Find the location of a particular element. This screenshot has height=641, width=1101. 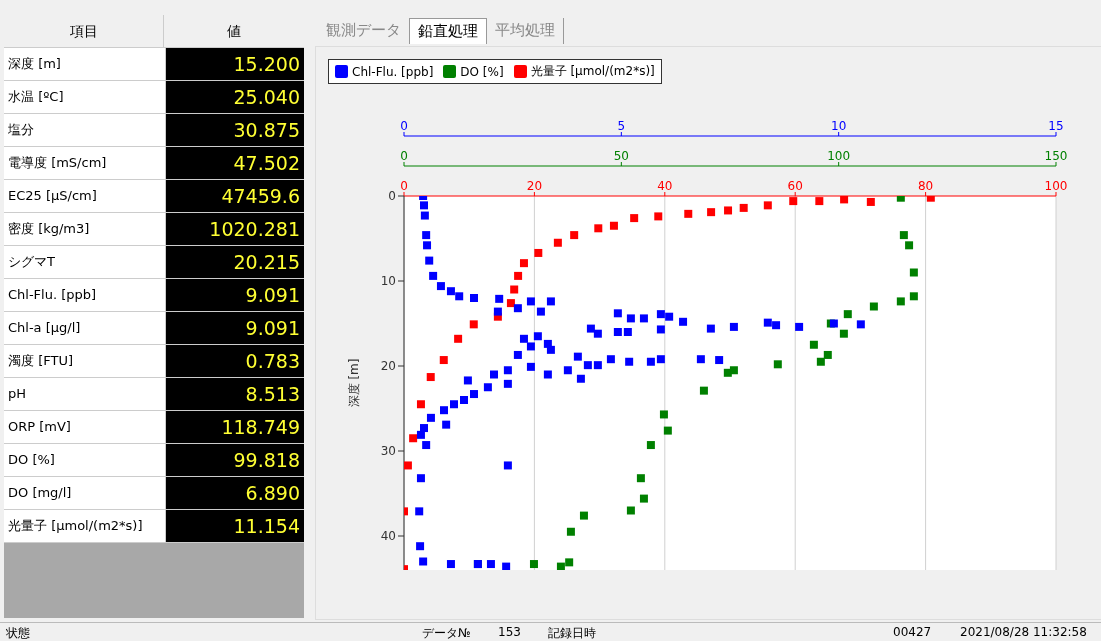

text: 15.200 is located at coordinates (266, 64).